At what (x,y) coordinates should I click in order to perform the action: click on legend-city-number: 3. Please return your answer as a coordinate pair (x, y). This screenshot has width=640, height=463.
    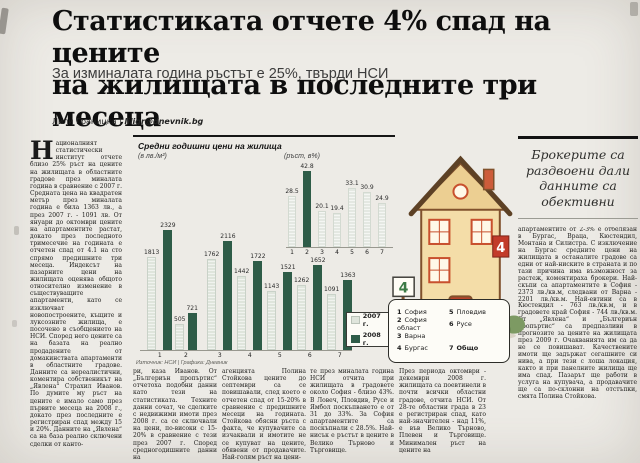
    Looking at the image, I should click on (399, 336).